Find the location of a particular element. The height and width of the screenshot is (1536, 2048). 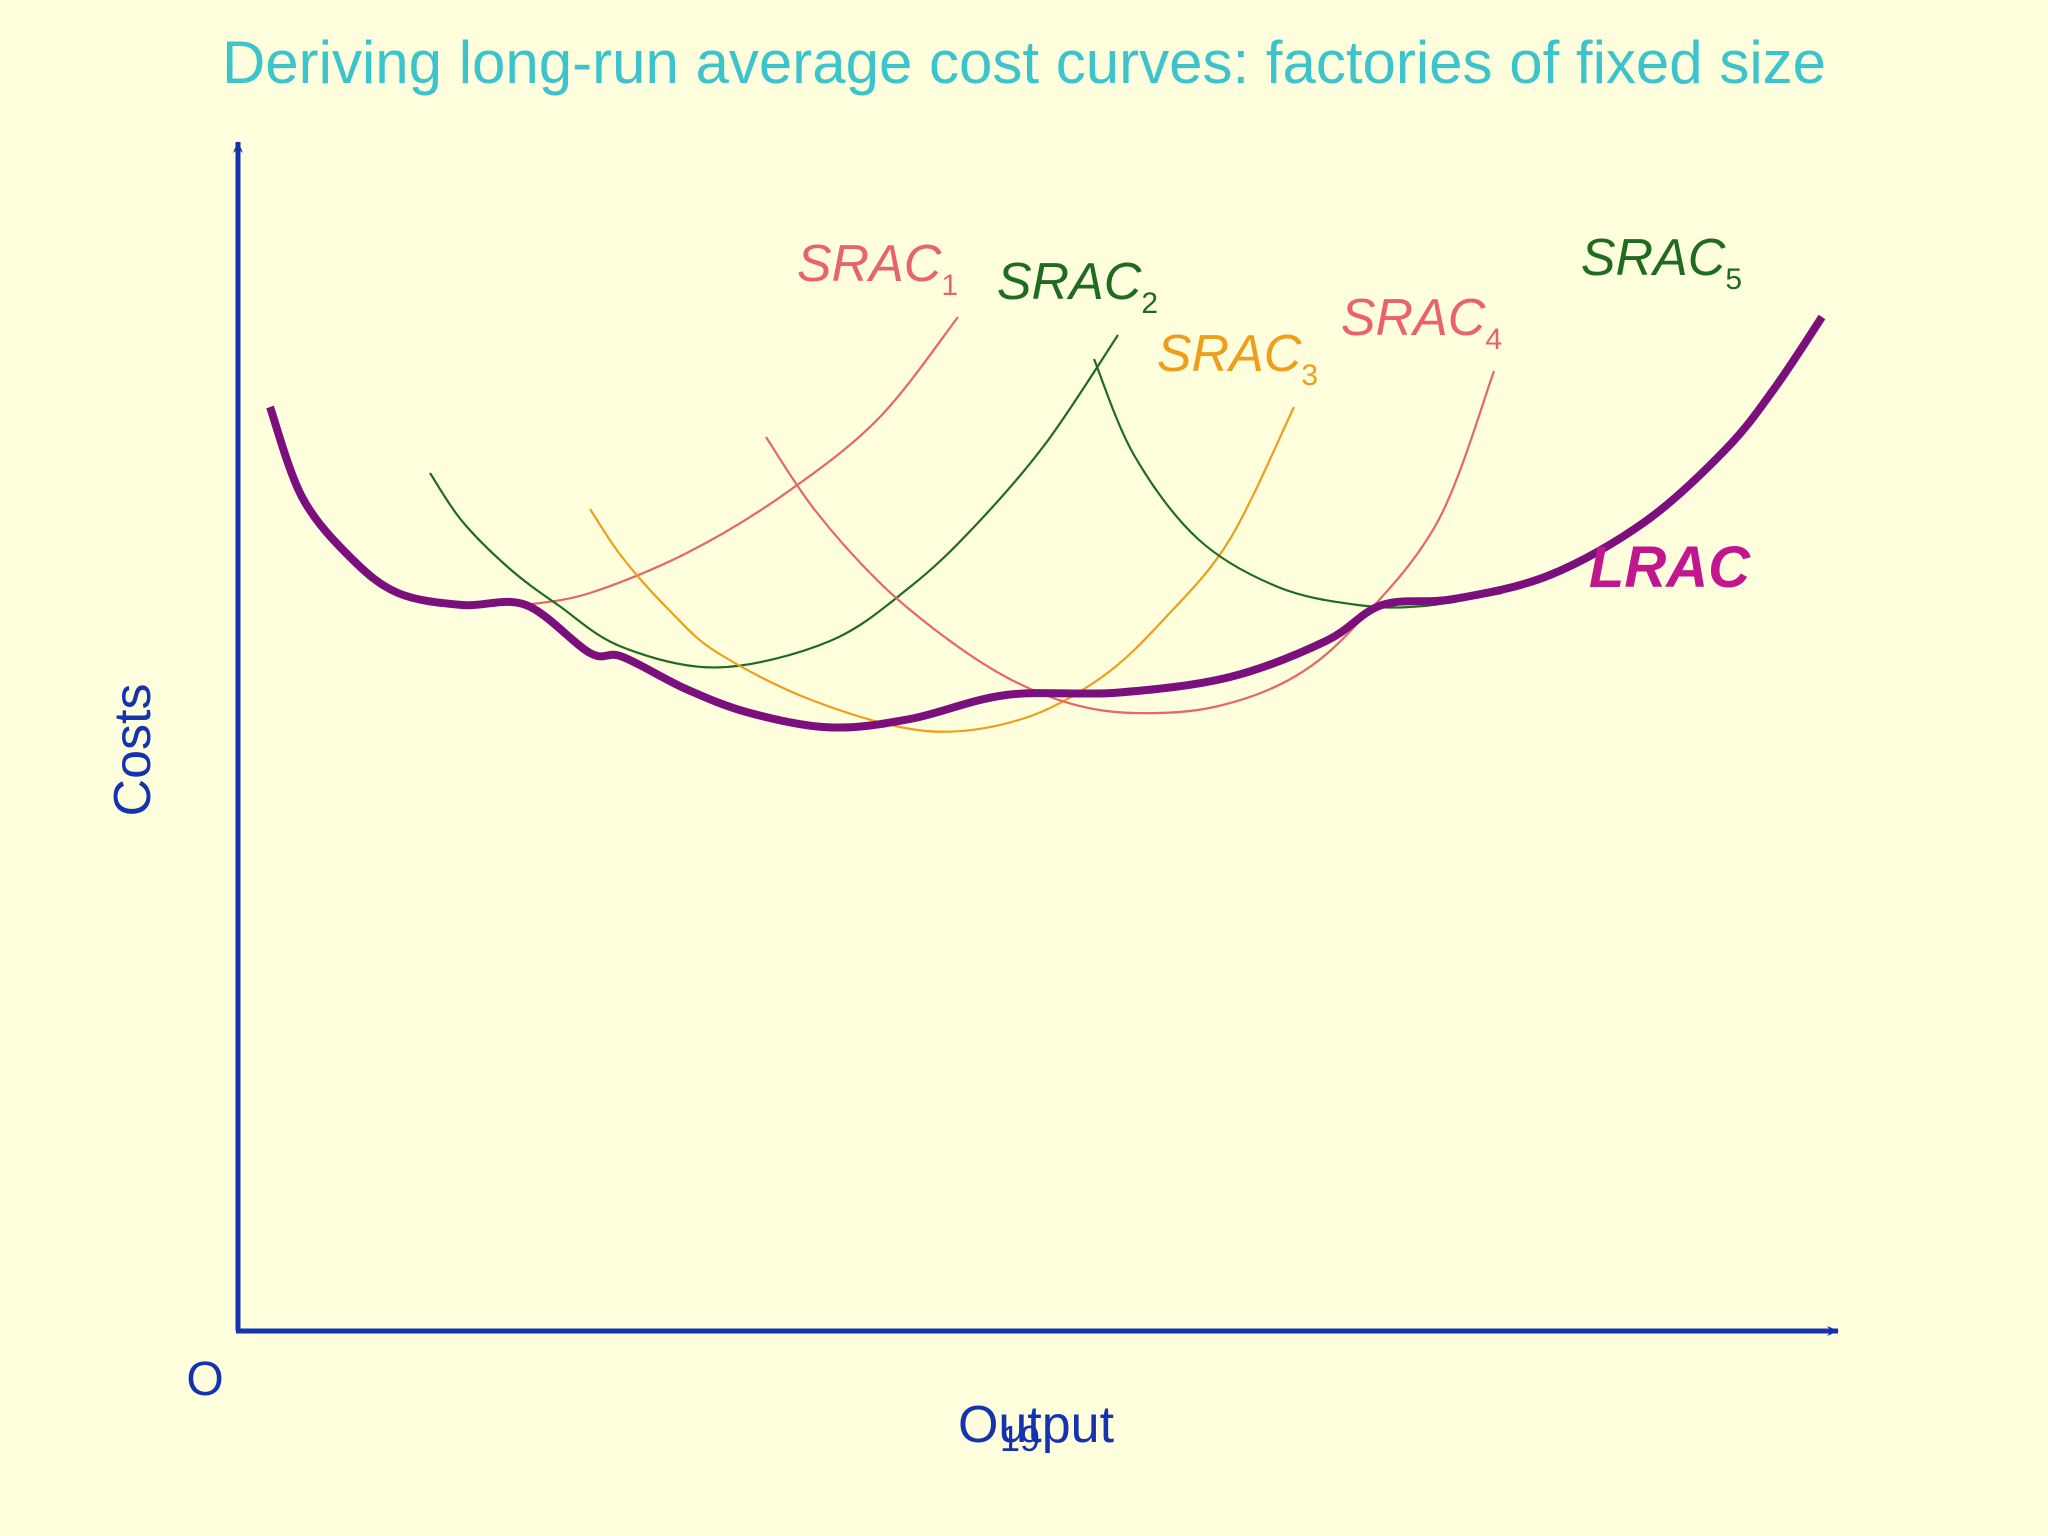

srac-3-label: SRAC3 is located at coordinates (1237, 358).